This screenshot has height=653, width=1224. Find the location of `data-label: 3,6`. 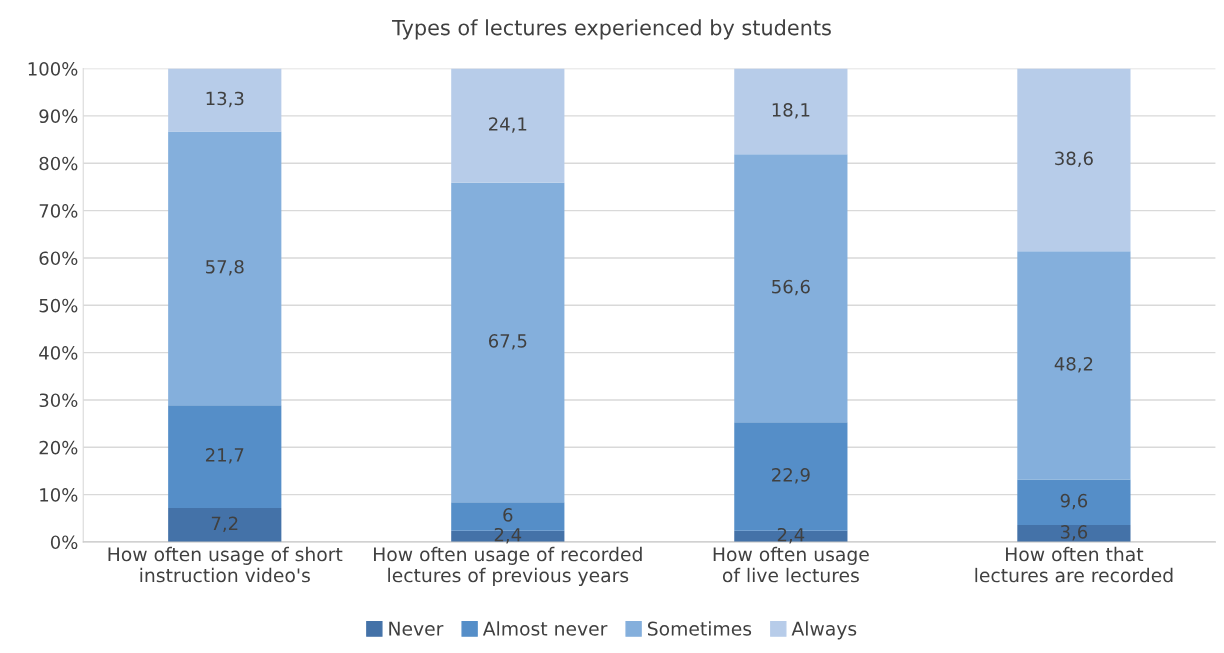

data-label: 3,6 is located at coordinates (1074, 533).